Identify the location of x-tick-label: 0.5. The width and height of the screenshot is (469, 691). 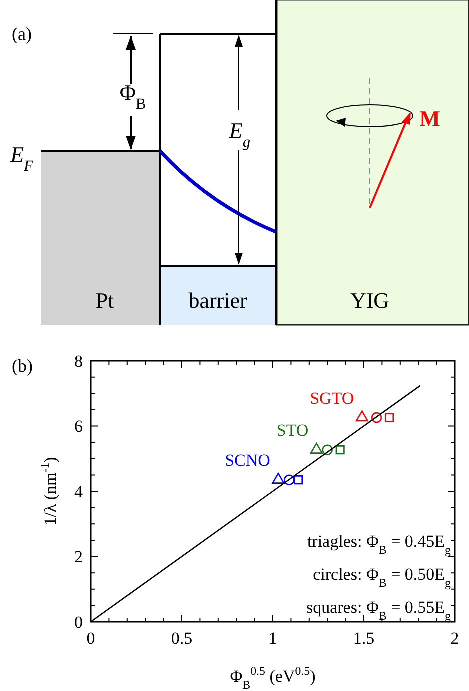
(182, 638).